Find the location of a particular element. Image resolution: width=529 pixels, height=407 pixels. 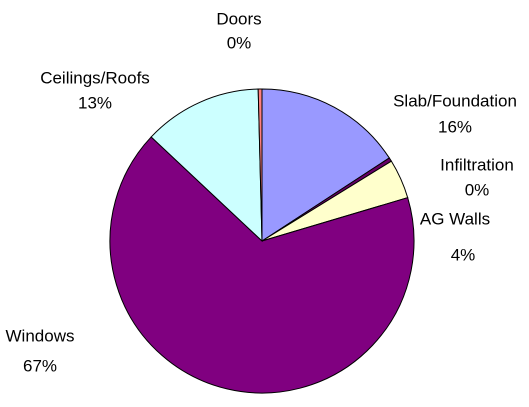

slice-value-label: 67% is located at coordinates (40, 365).